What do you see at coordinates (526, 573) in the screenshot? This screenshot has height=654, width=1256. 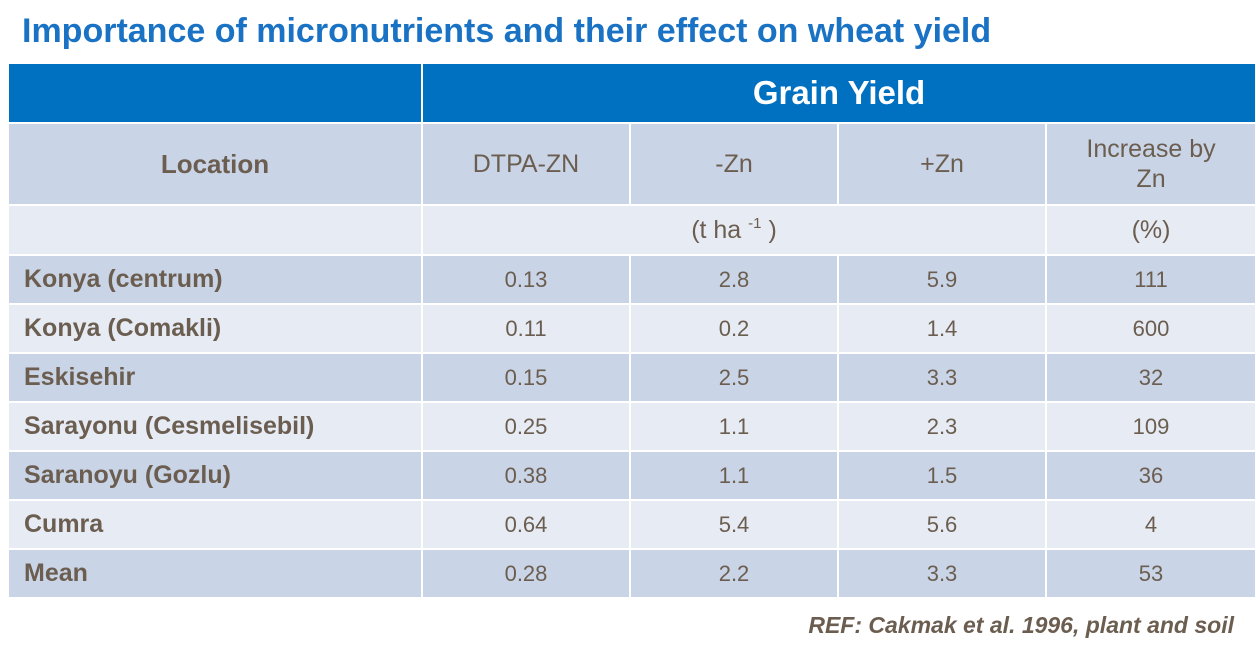 I see `cell-dtpa: 0.28` at bounding box center [526, 573].